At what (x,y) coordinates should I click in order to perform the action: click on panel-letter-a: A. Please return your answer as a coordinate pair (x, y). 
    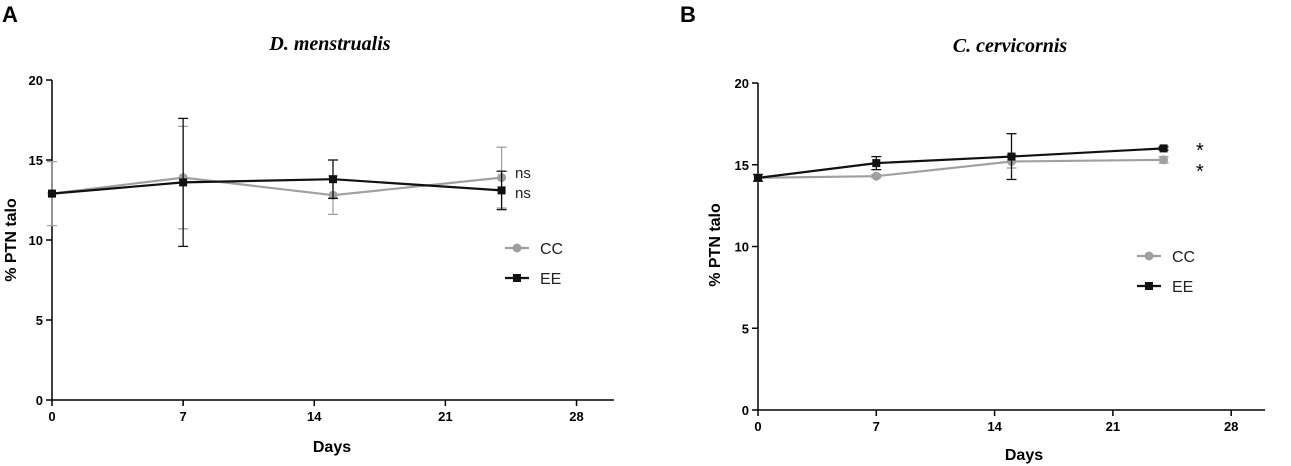
    Looking at the image, I should click on (10, 14).